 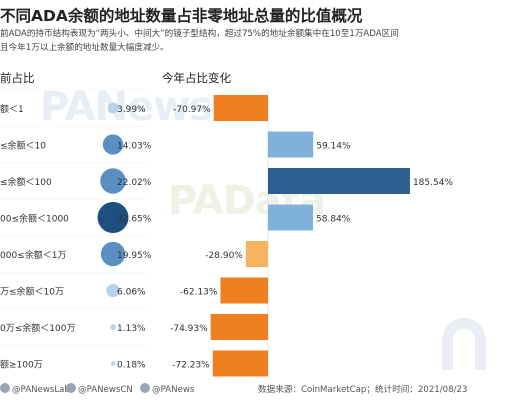 I want to click on category-label: 万≤余额＜10万, so click(x=32, y=292).